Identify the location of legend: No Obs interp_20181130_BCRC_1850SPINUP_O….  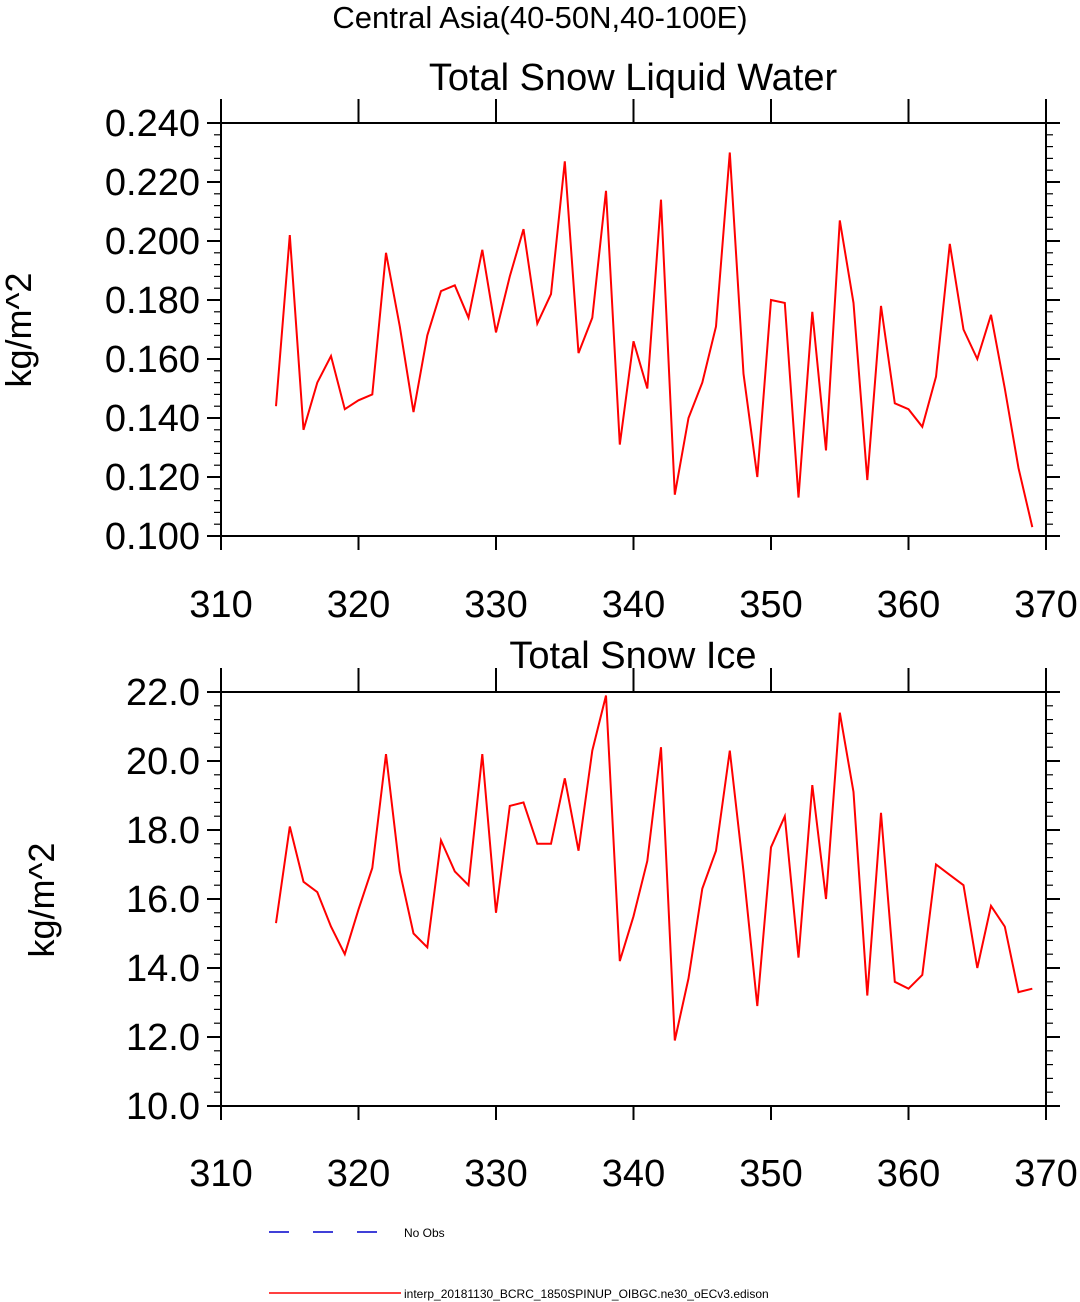
(519, 1263).